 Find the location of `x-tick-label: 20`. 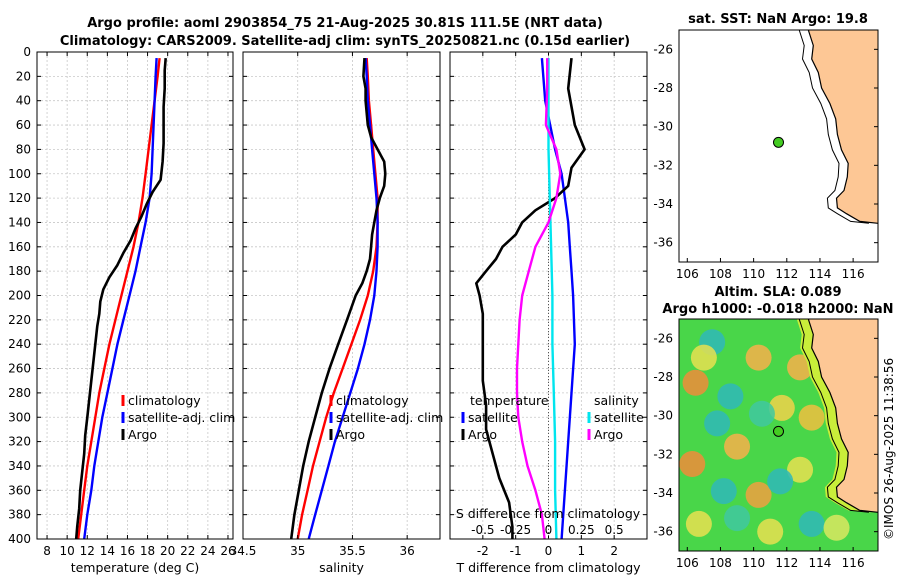

x-tick-label: 20 is located at coordinates (167, 551).